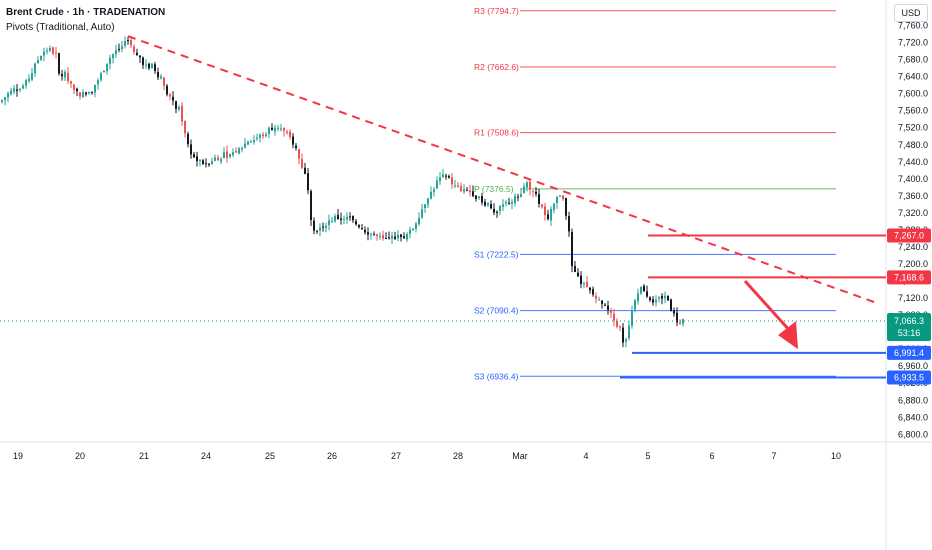  I want to click on current-price-value: 7,066.3, so click(909, 321).